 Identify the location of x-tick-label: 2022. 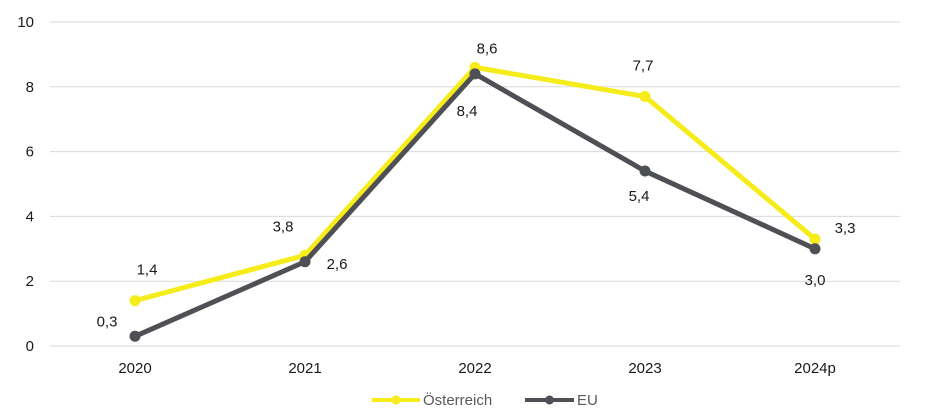
(474, 368).